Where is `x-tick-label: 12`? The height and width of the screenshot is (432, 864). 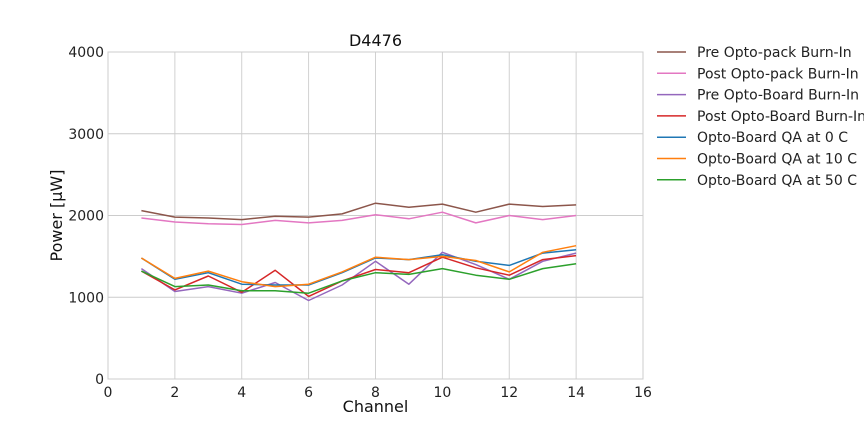
x-tick-label: 12 is located at coordinates (509, 393).